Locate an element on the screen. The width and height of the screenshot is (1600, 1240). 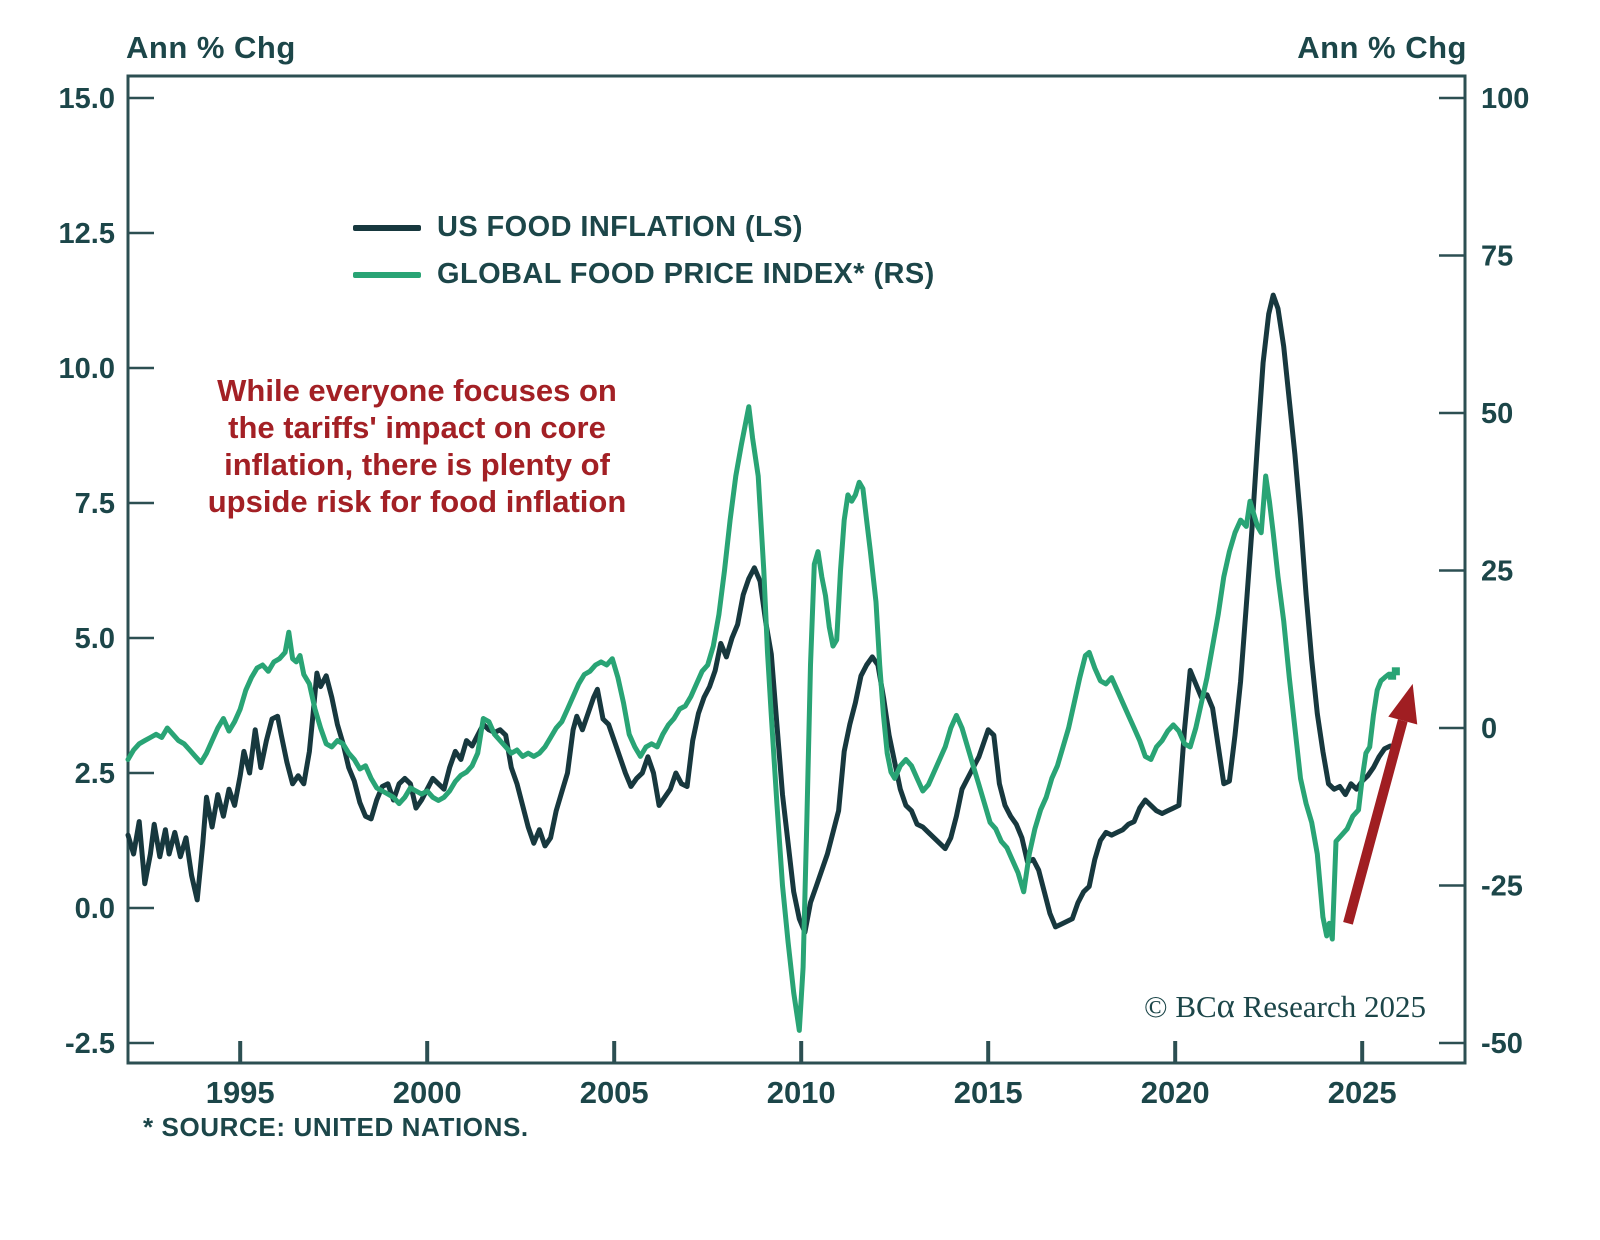
legend-item-us-food-inflation: US FOOD INFLATION (LS) is located at coordinates (644, 227).